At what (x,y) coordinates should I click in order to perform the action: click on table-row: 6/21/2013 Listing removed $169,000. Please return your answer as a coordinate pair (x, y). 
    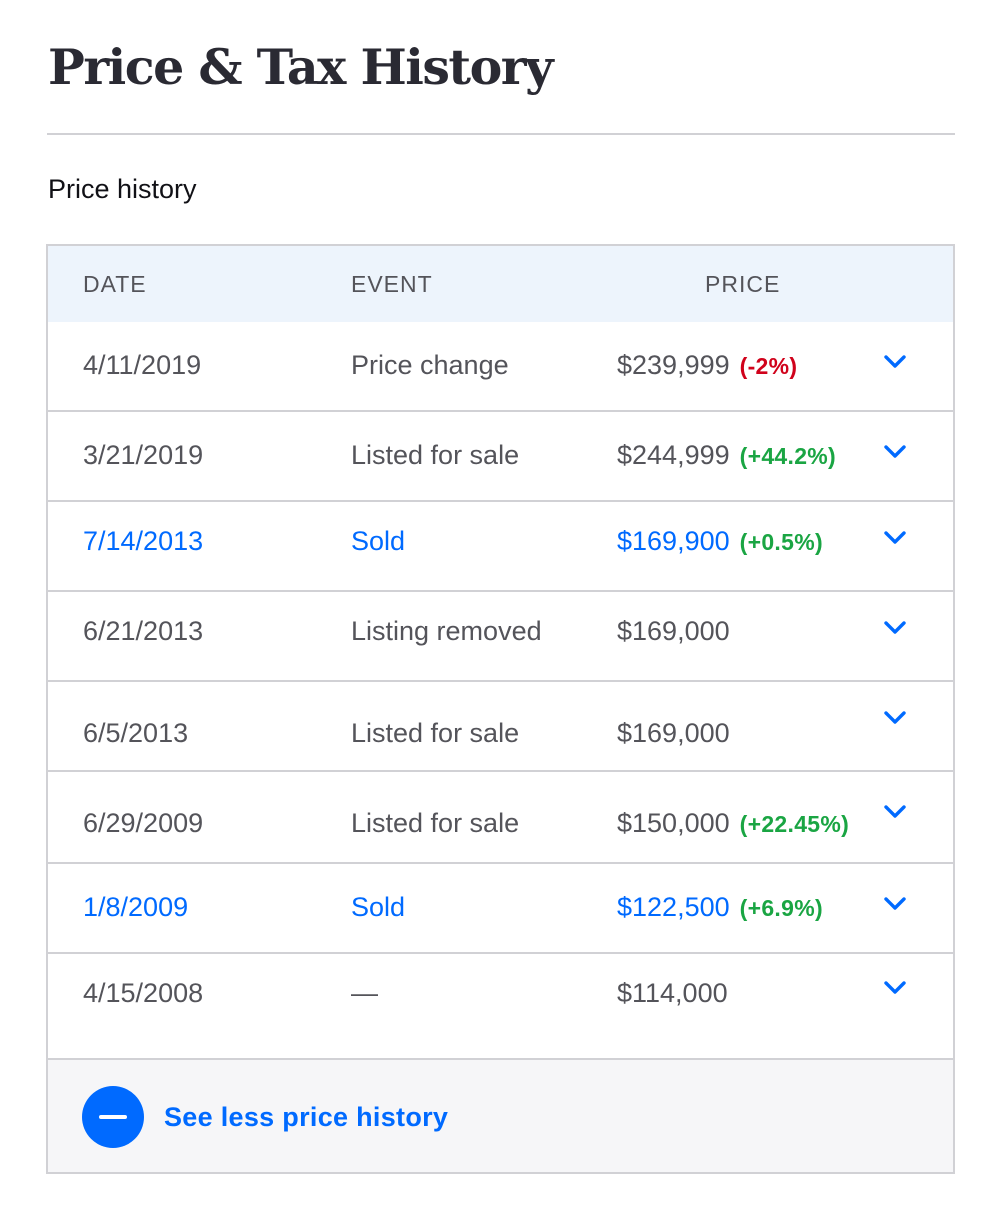
    Looking at the image, I should click on (500, 637).